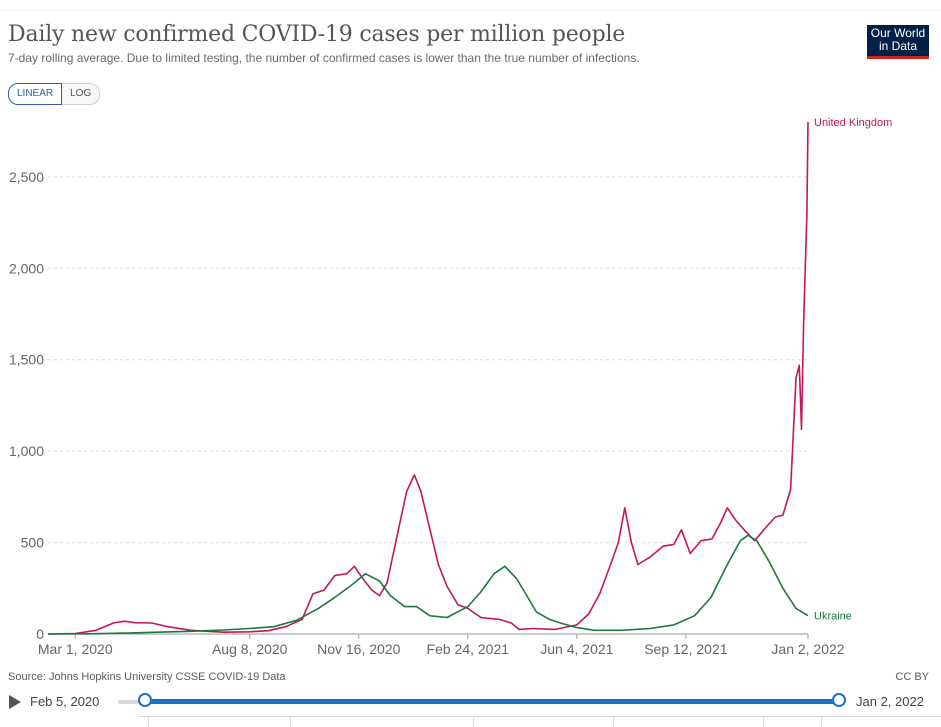 The height and width of the screenshot is (727, 941). Describe the element at coordinates (26, 405) in the screenshot. I see `y-axis-ticks: 0 500 1,000 1,500 2,000 2,500` at that location.